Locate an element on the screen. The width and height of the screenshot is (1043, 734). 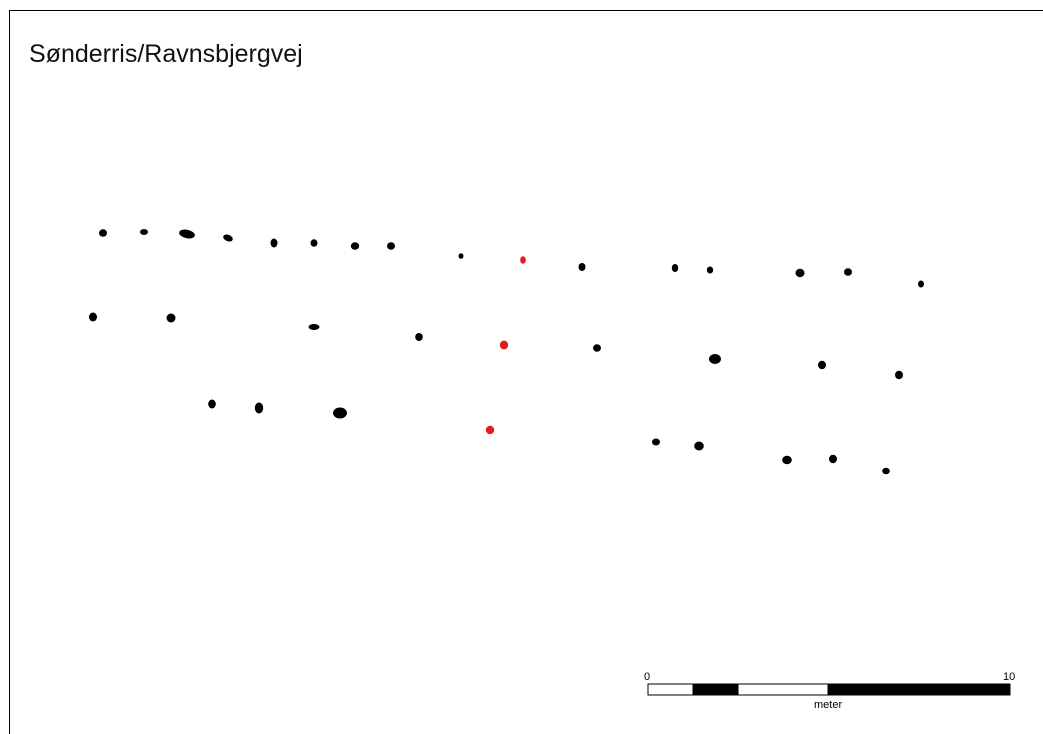
scale-unit-label: meter is located at coordinates (828, 705).